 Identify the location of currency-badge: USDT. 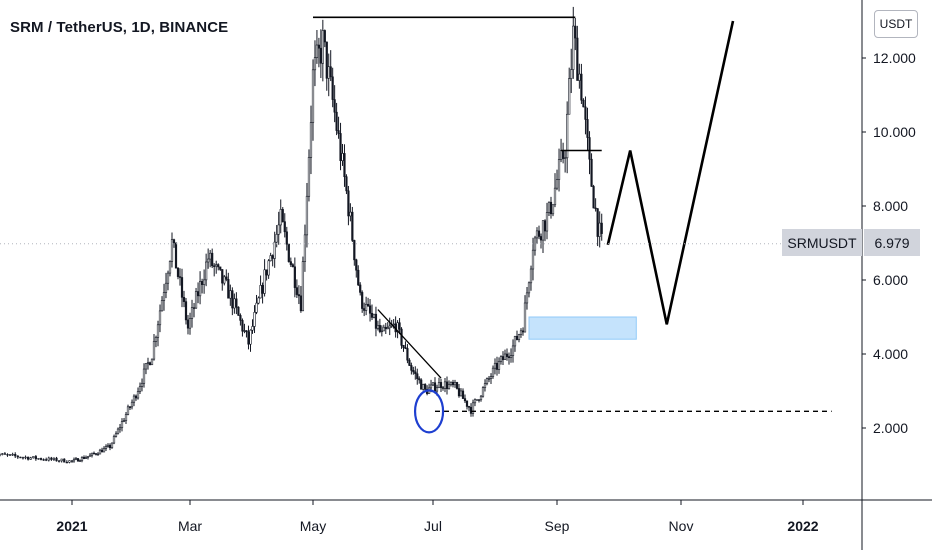
(896, 24).